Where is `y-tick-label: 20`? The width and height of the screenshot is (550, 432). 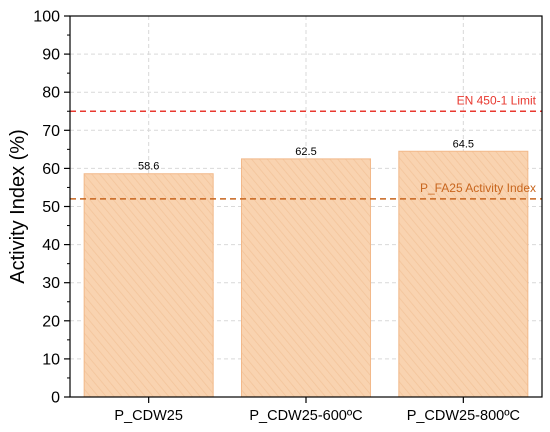 y-tick-label: 20 is located at coordinates (51, 321).